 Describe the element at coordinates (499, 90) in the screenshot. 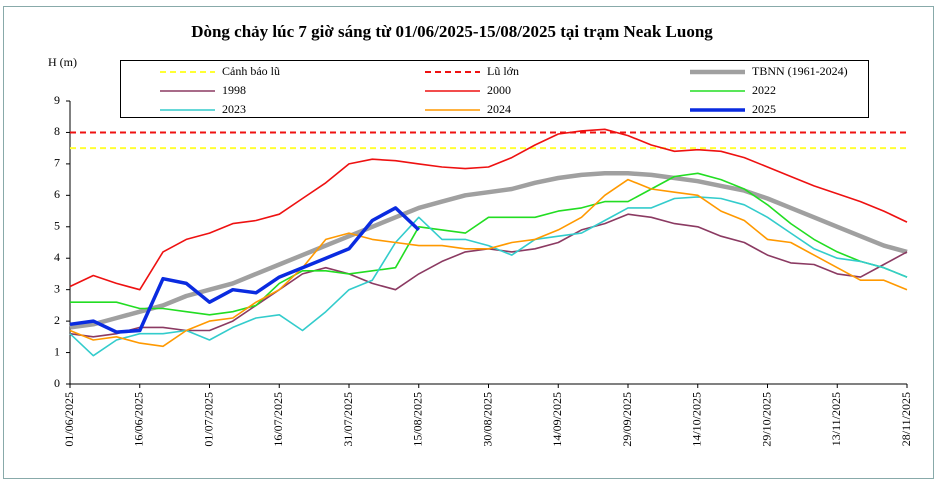

I see `legend-label: 2000` at that location.